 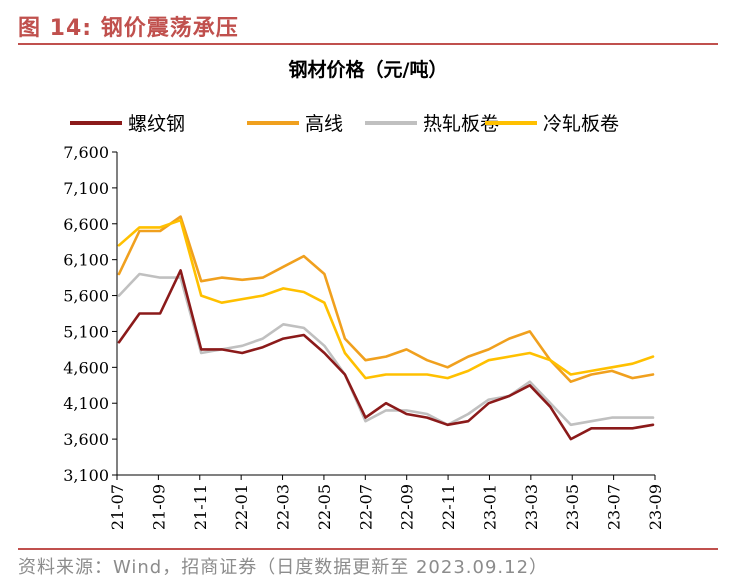 I want to click on x-tick-label: 23-01, so click(x=489, y=507).